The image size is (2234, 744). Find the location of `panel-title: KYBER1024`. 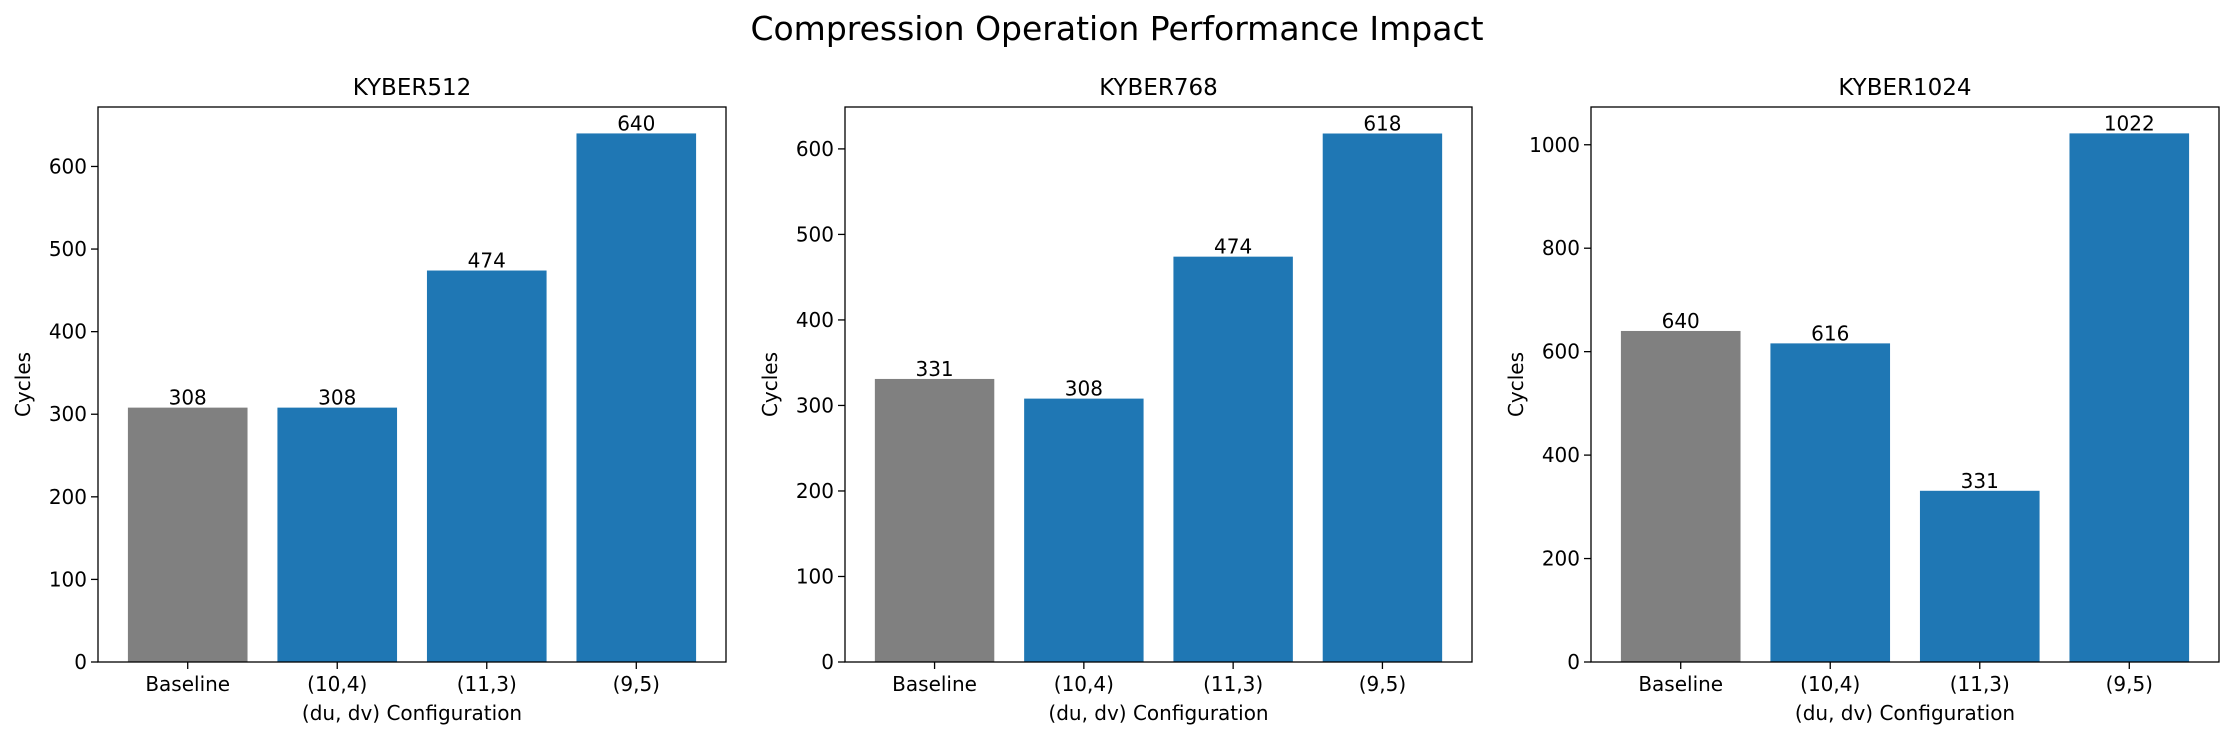

panel-title: KYBER1024 is located at coordinates (1904, 88).